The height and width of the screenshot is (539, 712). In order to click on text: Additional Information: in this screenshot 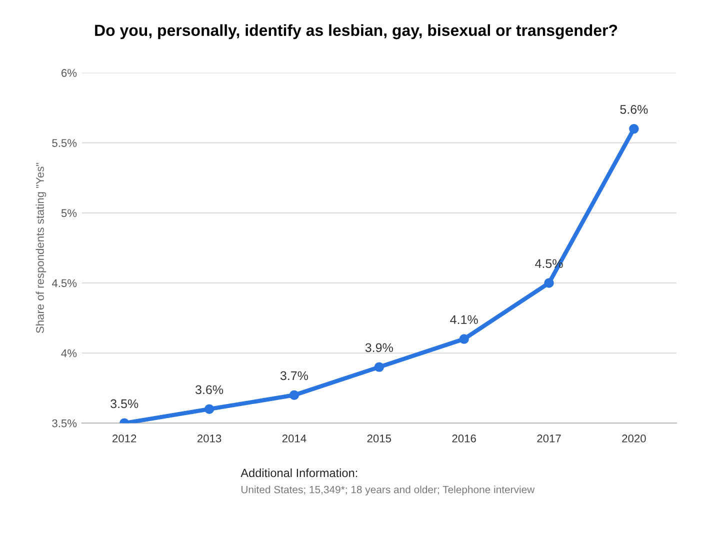, I will do `click(299, 473)`.